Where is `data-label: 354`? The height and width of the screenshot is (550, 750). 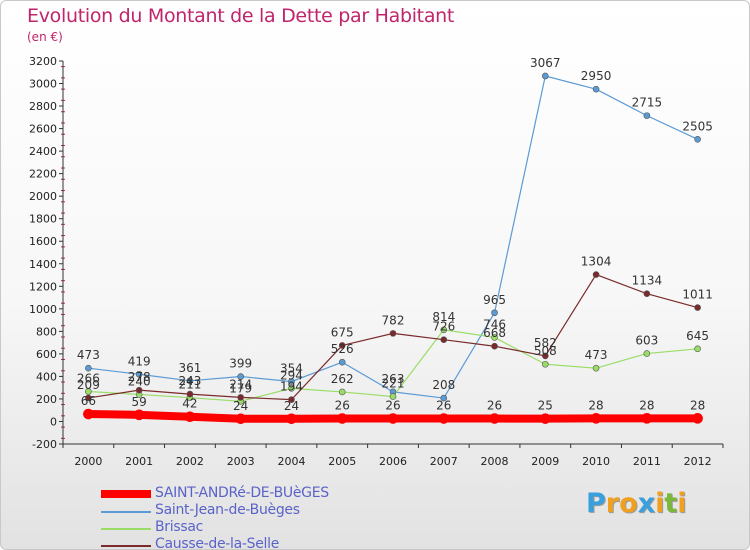
data-label: 354 is located at coordinates (291, 369).